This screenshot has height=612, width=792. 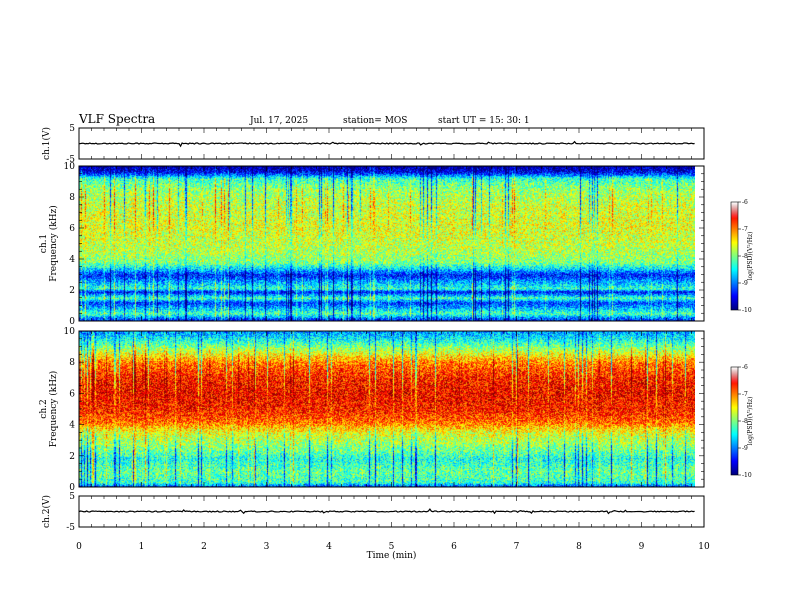 I want to click on ch2-voltage-ylabel: ch.2(V), so click(x=46, y=511).